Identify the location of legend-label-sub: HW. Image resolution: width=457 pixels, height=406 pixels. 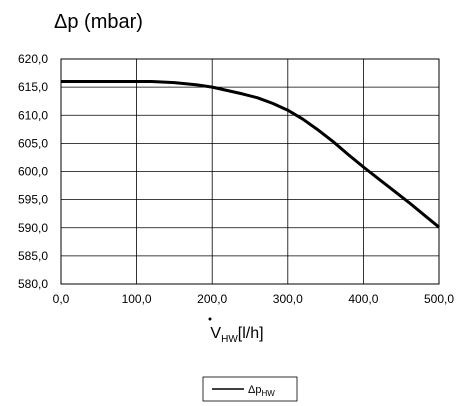
(268, 393).